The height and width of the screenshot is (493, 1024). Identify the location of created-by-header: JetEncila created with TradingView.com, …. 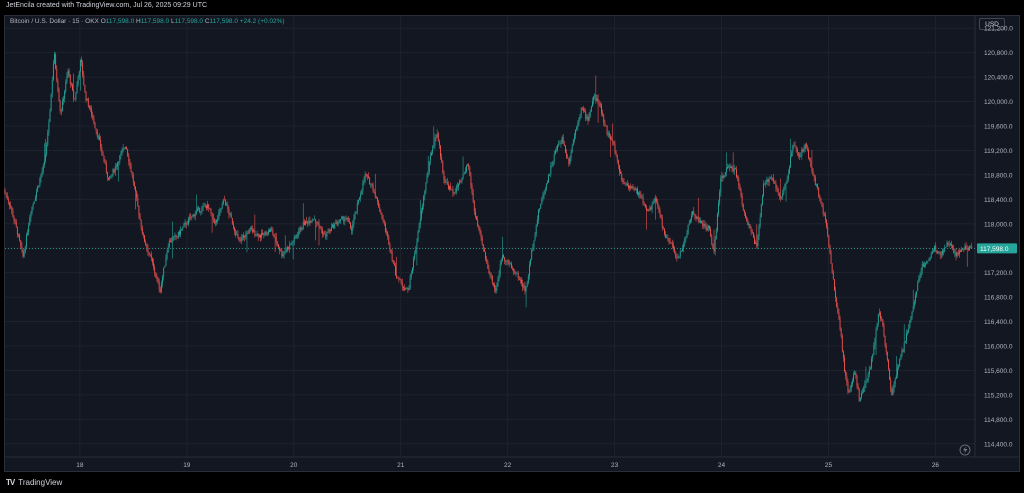
(107, 5).